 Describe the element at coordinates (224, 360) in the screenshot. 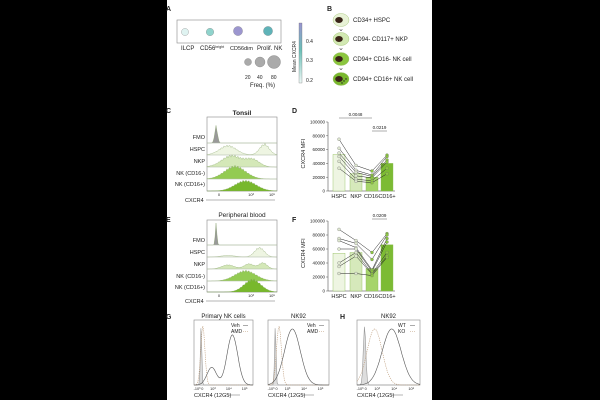

I see `veh-histogram` at that location.